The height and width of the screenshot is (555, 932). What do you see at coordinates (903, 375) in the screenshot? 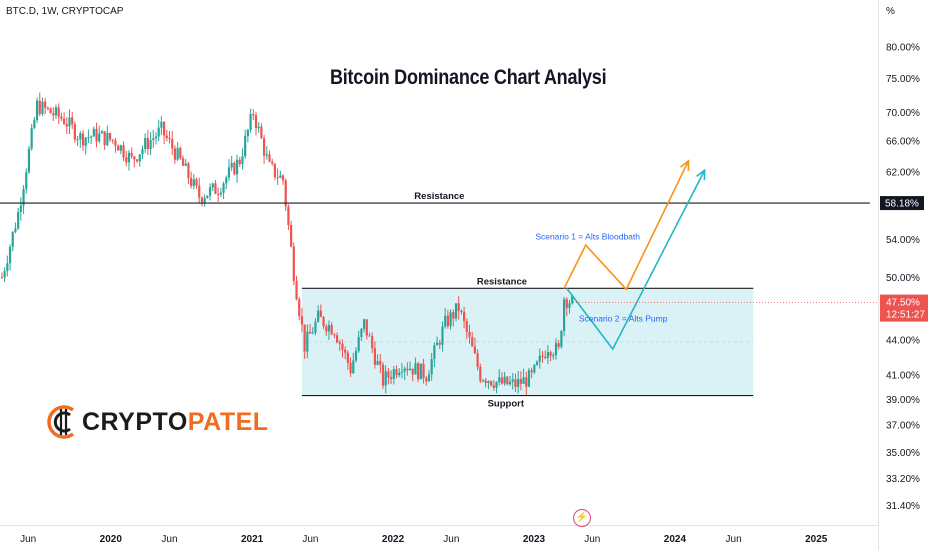
I see `y-tick-label: 41.00%` at bounding box center [903, 375].